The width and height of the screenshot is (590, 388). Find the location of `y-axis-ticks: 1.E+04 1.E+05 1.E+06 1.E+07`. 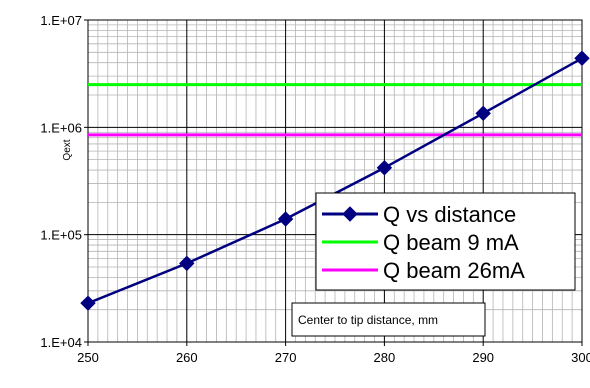

y-axis-ticks: 1.E+04 1.E+05 1.E+06 1.E+07 is located at coordinates (64, 181).